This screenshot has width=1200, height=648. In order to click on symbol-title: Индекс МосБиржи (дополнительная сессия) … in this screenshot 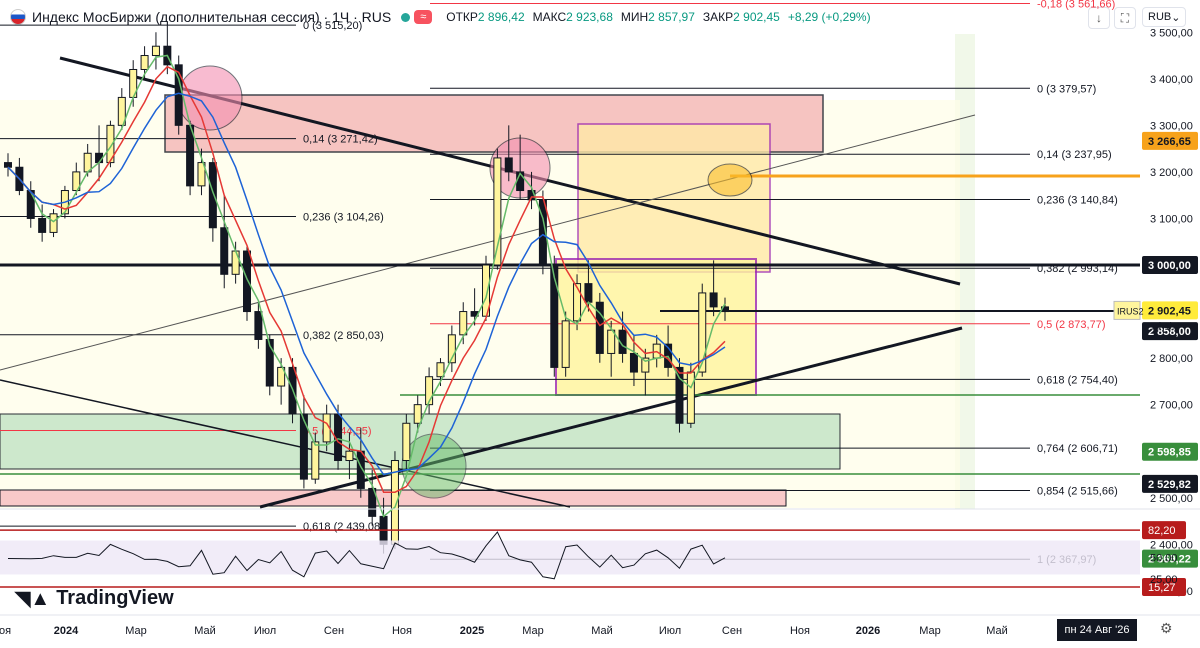, I will do `click(212, 17)`.